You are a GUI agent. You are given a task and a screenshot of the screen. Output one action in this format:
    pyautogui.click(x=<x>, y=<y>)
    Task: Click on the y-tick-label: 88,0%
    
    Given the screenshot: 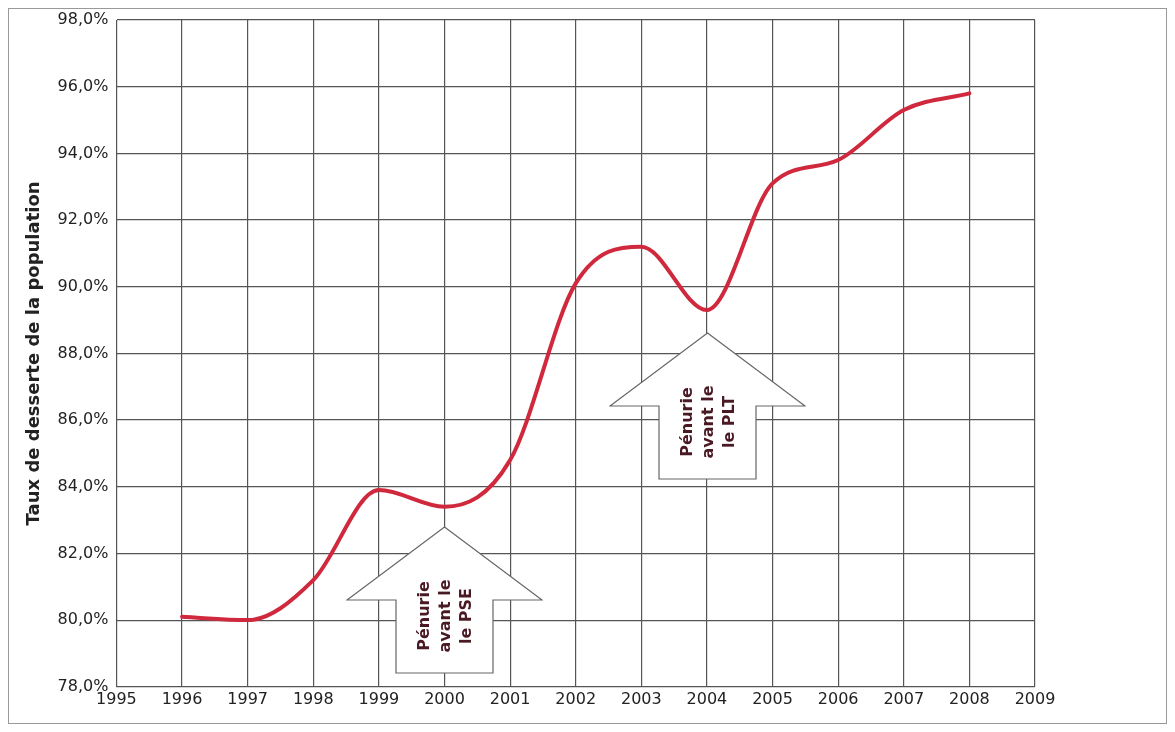 What is the action you would take?
    pyautogui.click(x=83, y=352)
    